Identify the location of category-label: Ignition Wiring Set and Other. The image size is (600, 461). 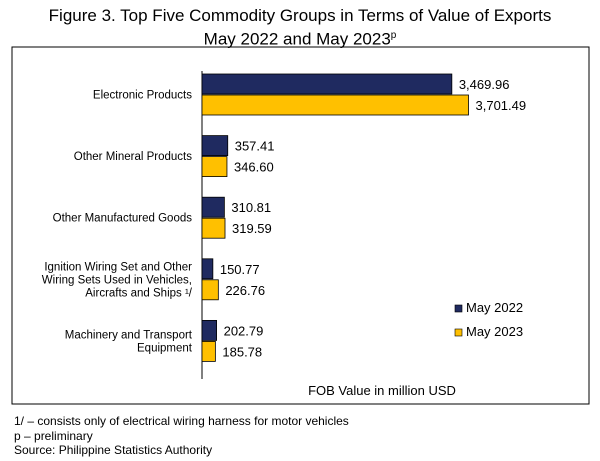
(118, 267).